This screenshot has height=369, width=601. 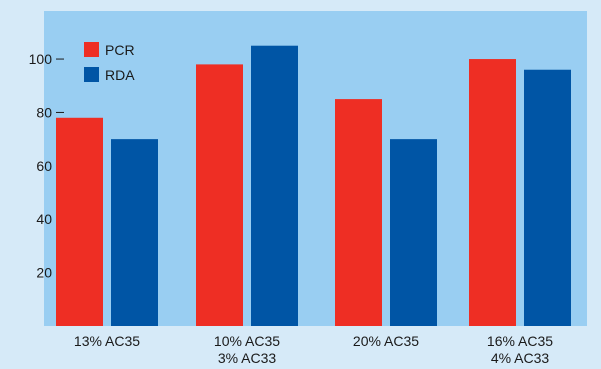 I want to click on x-category-label-line: 3% AC33, so click(x=247, y=358).